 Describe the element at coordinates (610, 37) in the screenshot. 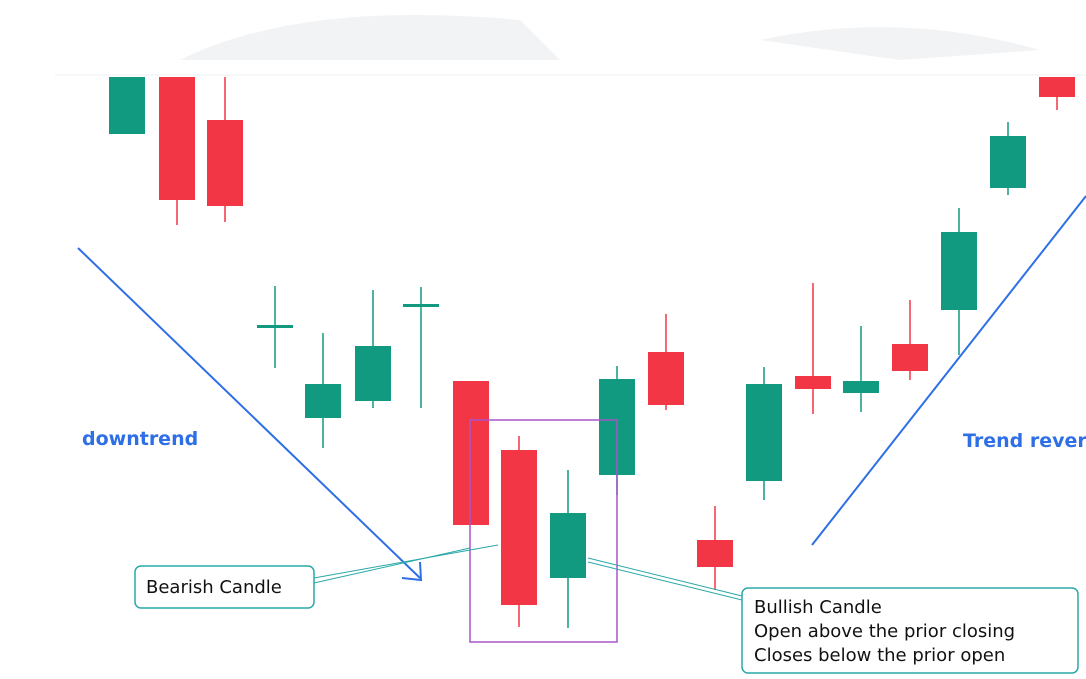

I see `map-watermark` at that location.